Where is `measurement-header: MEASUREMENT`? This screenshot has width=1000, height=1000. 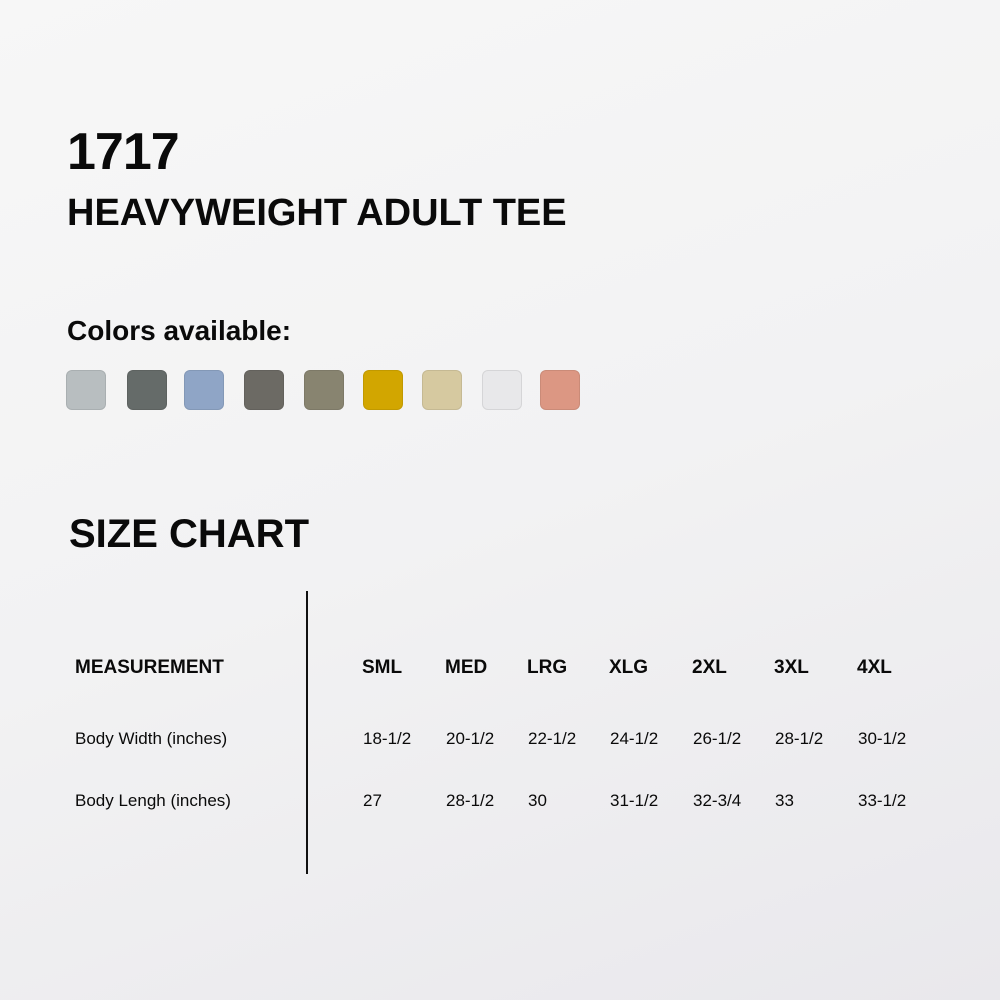
measurement-header: MEASUREMENT is located at coordinates (149, 667).